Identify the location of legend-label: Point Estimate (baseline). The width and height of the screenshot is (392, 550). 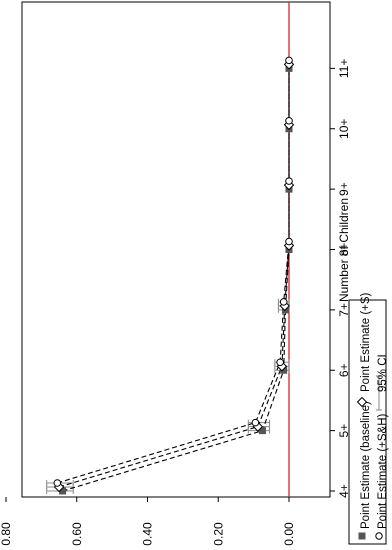
(366, 465).